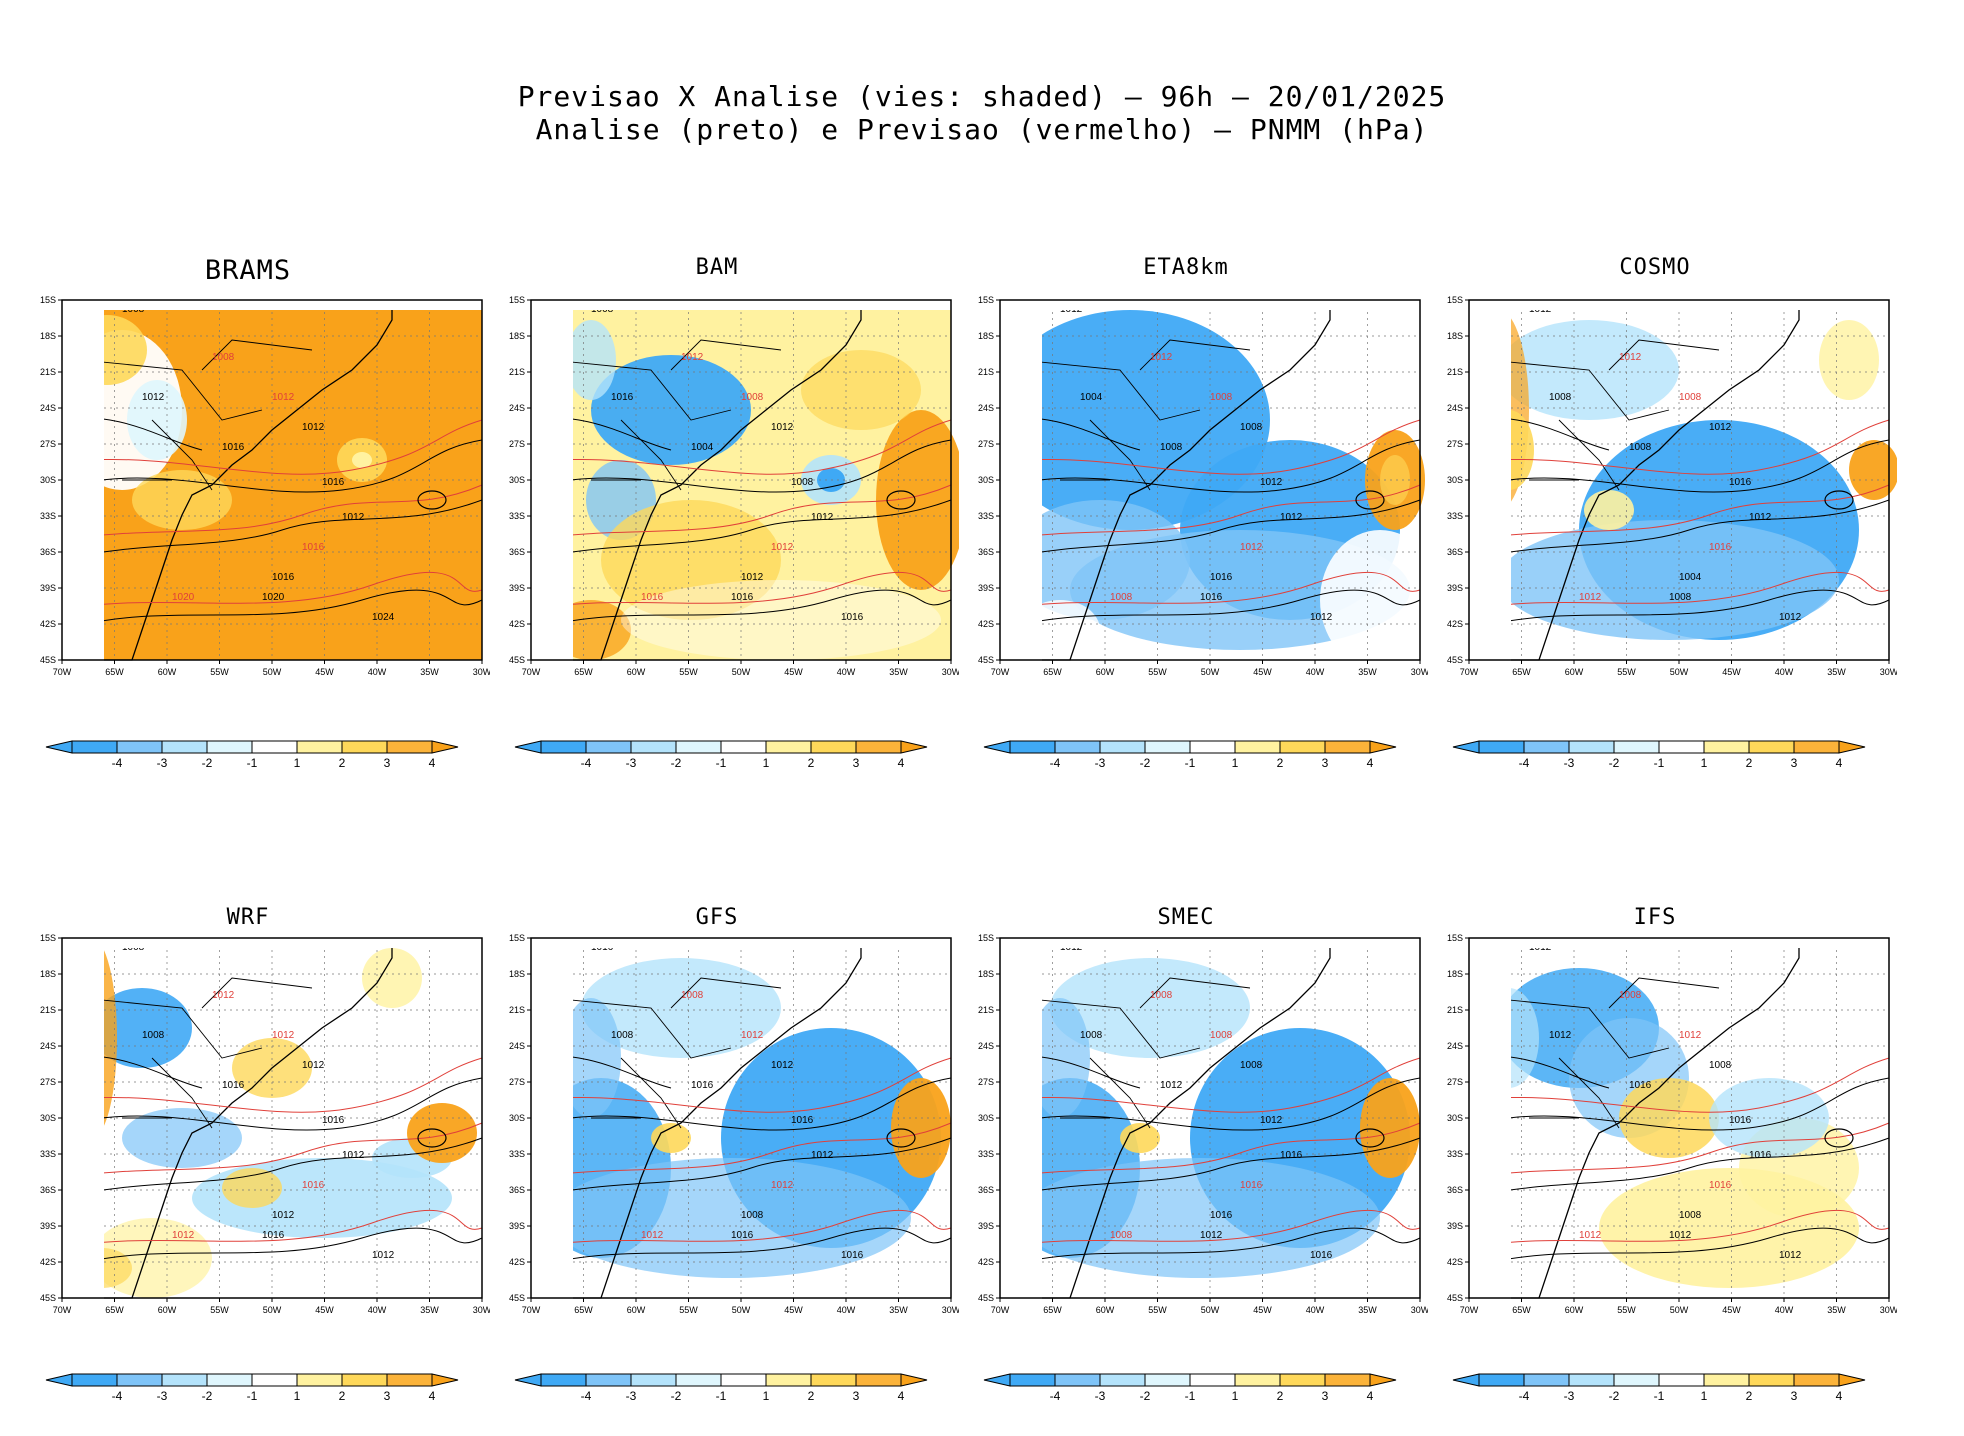 This screenshot has width=1964, height=1436. Describe the element at coordinates (986, 1262) in the screenshot. I see `lat-tick-label: 42S` at that location.